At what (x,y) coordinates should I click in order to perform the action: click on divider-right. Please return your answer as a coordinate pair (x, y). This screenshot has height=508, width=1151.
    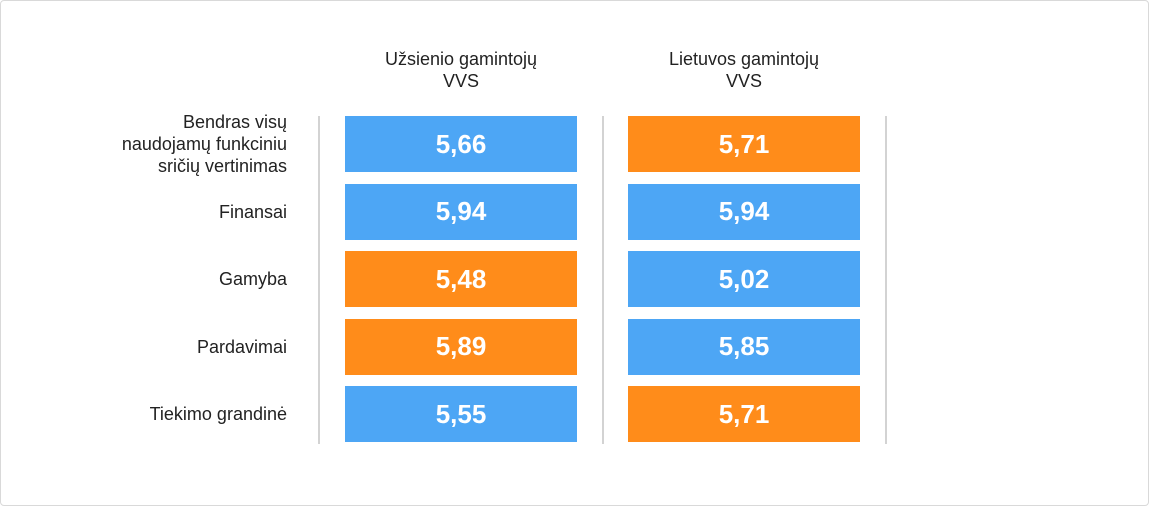
    Looking at the image, I should click on (886, 280).